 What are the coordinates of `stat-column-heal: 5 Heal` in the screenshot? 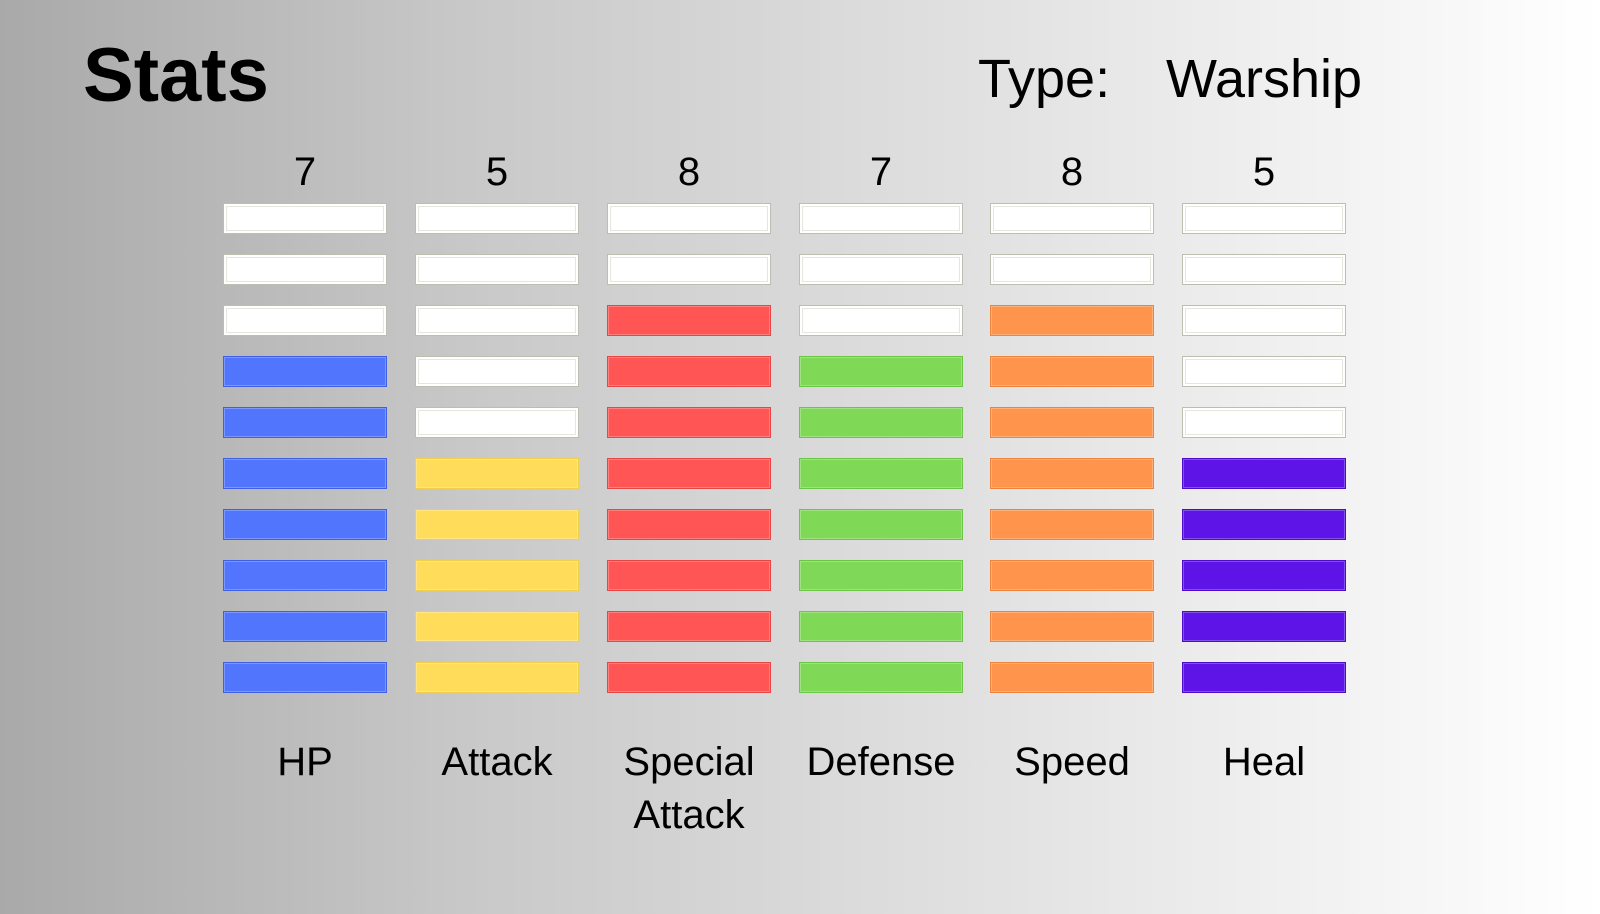 It's located at (1264, 457).